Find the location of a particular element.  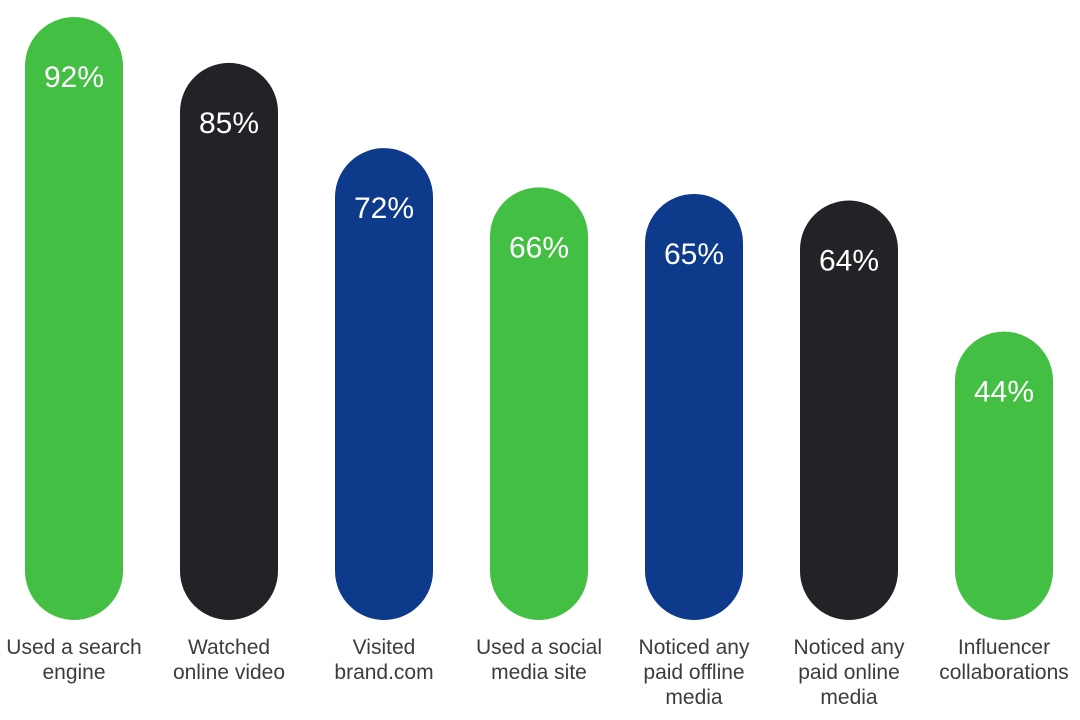

category-label: Influencer collaborations is located at coordinates (1004, 660).